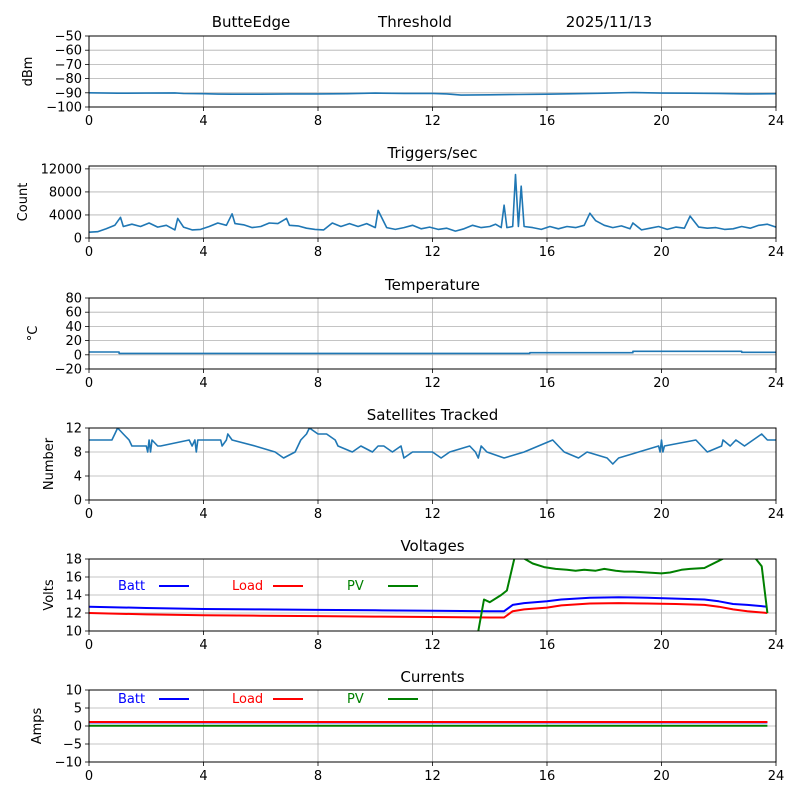 The image size is (800, 800). What do you see at coordinates (73, 341) in the screenshot?
I see `y-tick-label: 20` at bounding box center [73, 341].